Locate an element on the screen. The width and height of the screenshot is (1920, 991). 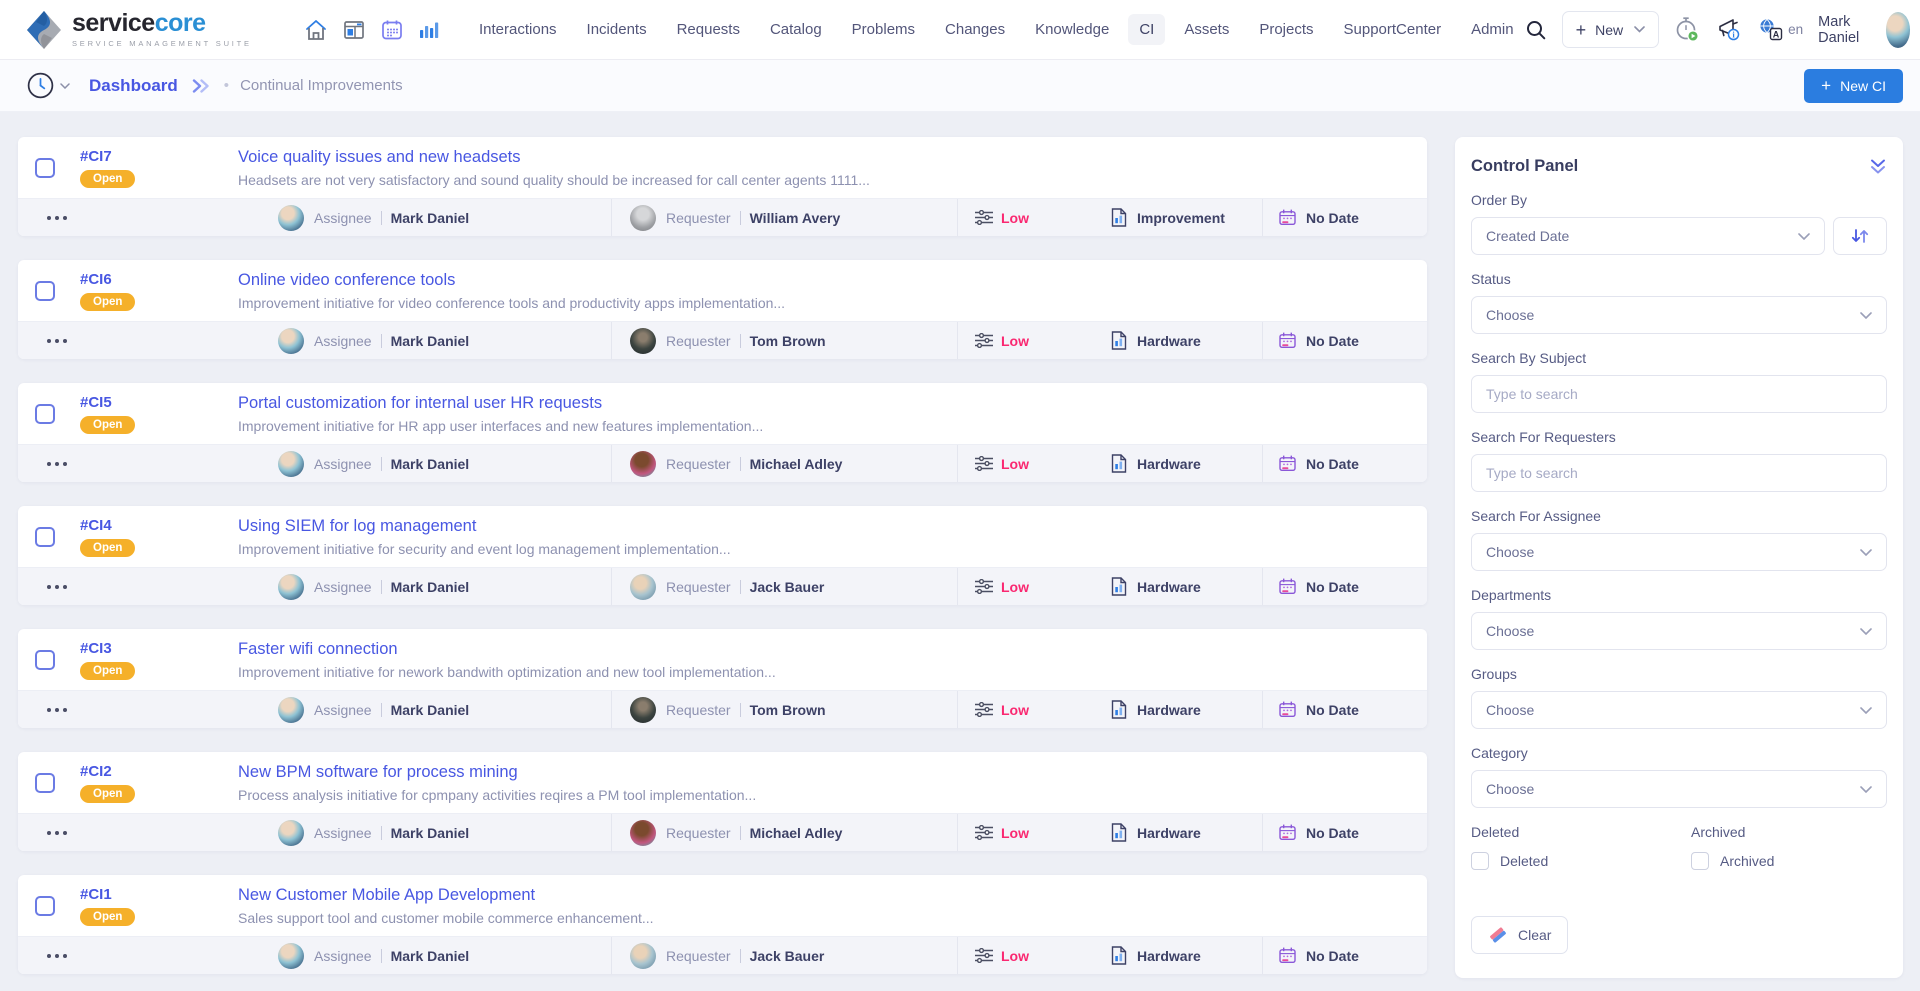
language-switcher: A en is located at coordinates (1780, 30).